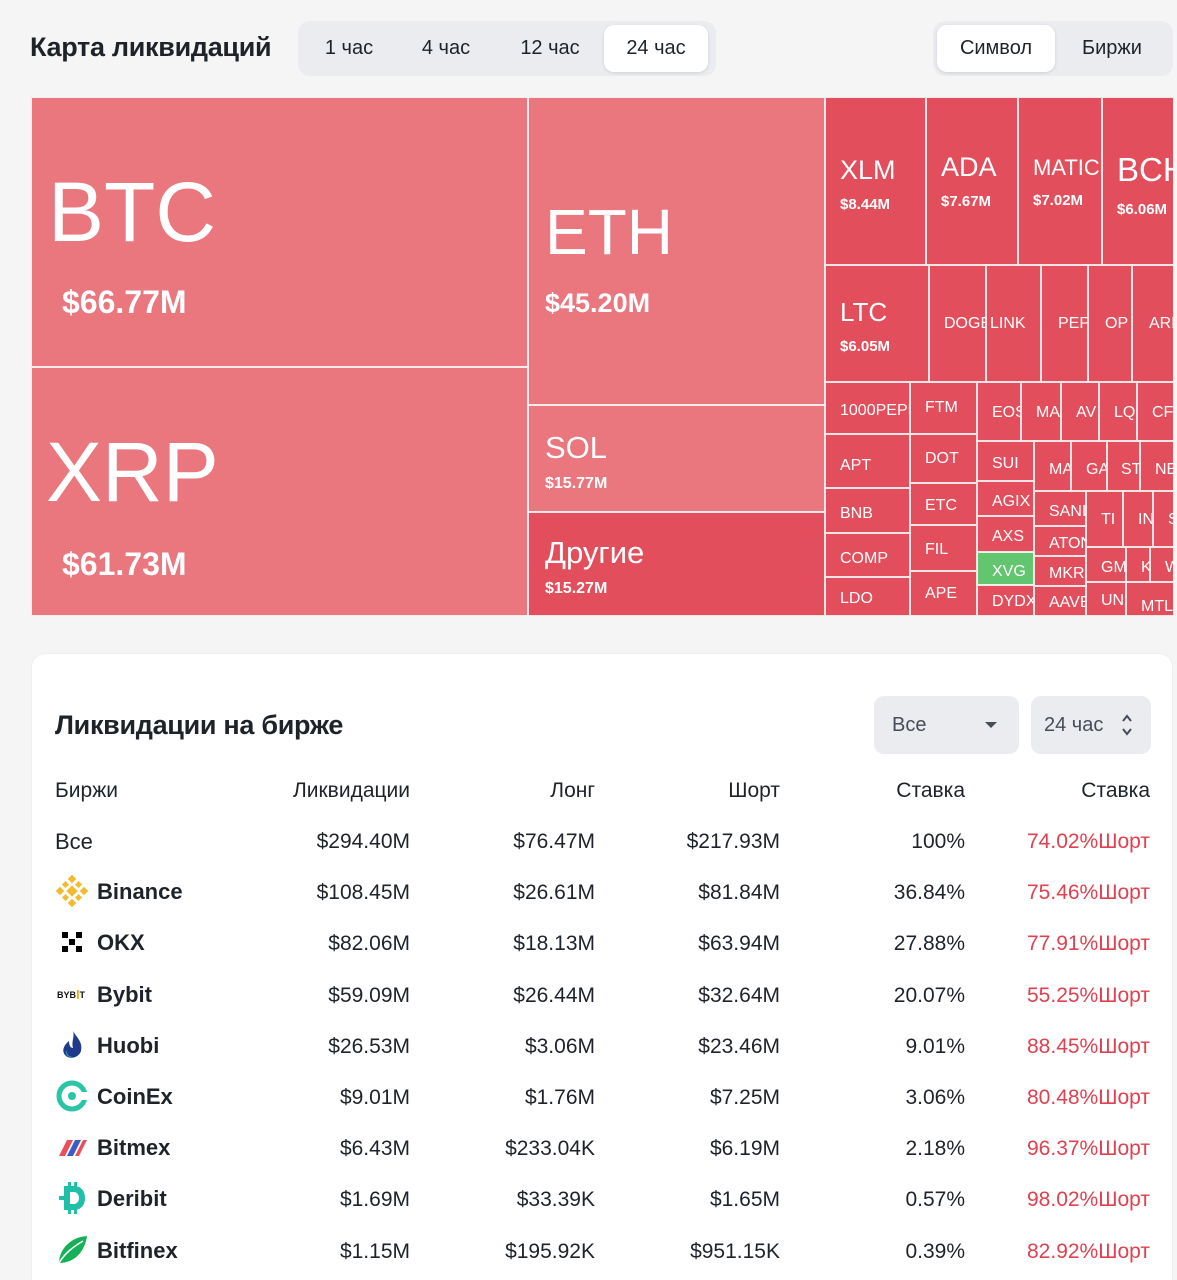 The width and height of the screenshot is (1177, 1280). I want to click on treemap-tile: EOS, so click(999, 411).